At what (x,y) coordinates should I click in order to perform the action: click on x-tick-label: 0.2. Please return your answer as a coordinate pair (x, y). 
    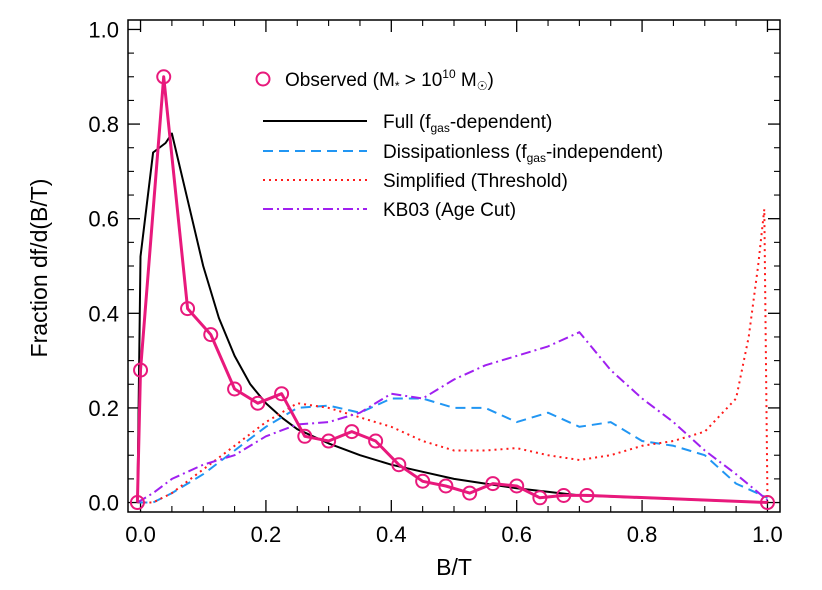
    Looking at the image, I should click on (266, 534).